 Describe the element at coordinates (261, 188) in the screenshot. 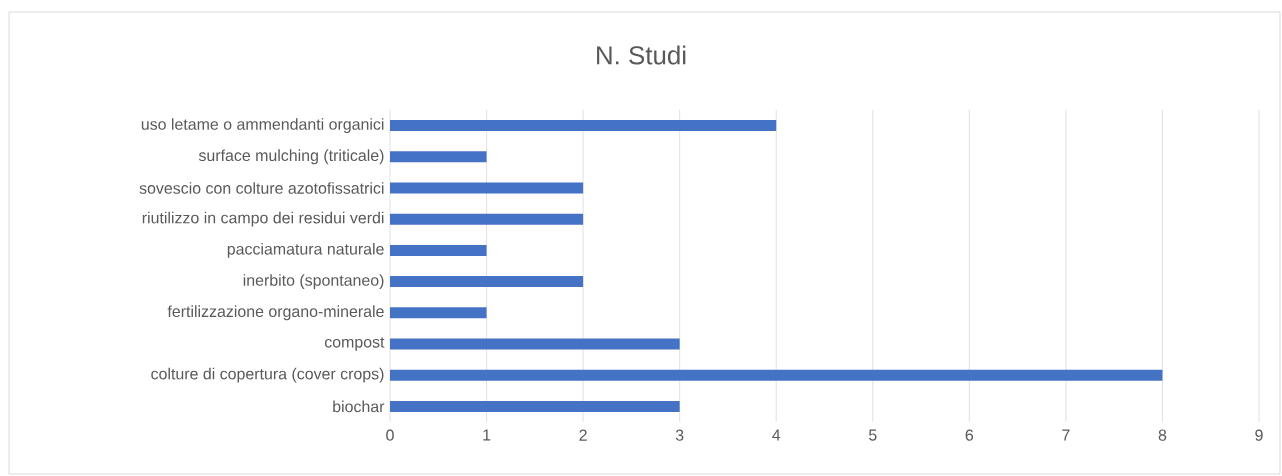

I see `y-tick-label: sovescio con colture azotofissatrici` at that location.